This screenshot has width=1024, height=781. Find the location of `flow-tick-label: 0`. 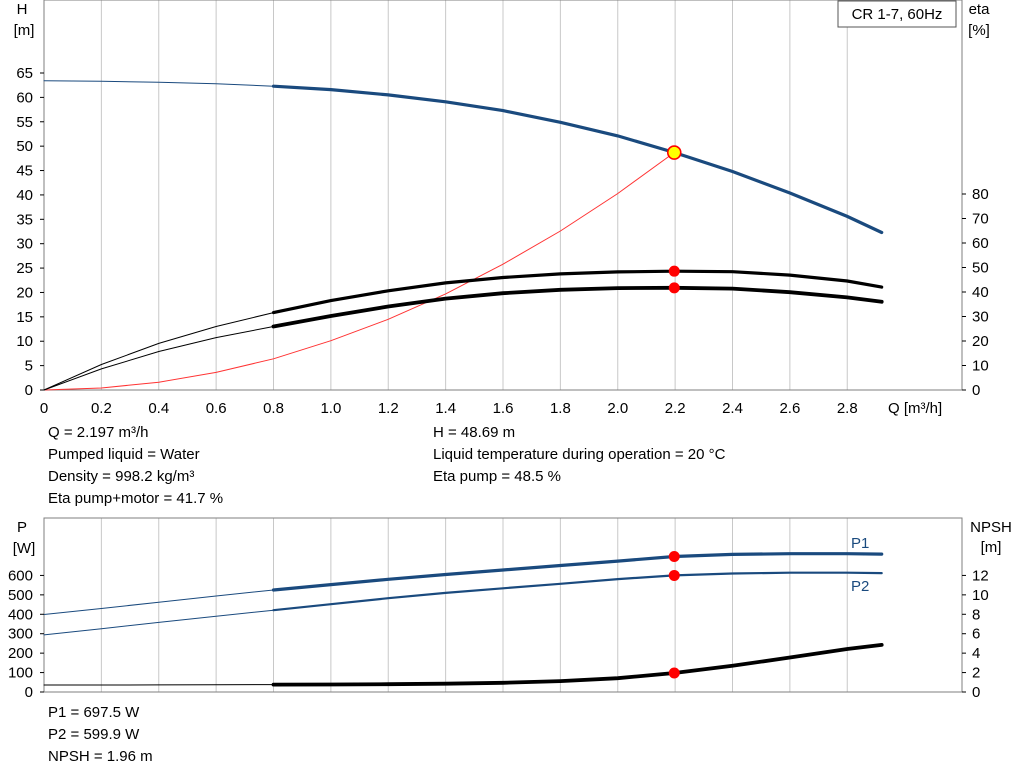

flow-tick-label: 0 is located at coordinates (44, 408).